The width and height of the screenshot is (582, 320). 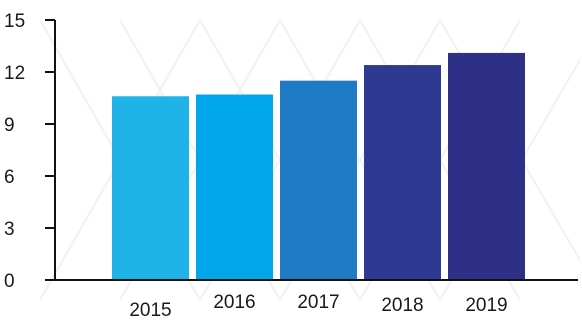 What do you see at coordinates (150, 310) in the screenshot?
I see `x-tick-label: 2015` at bounding box center [150, 310].